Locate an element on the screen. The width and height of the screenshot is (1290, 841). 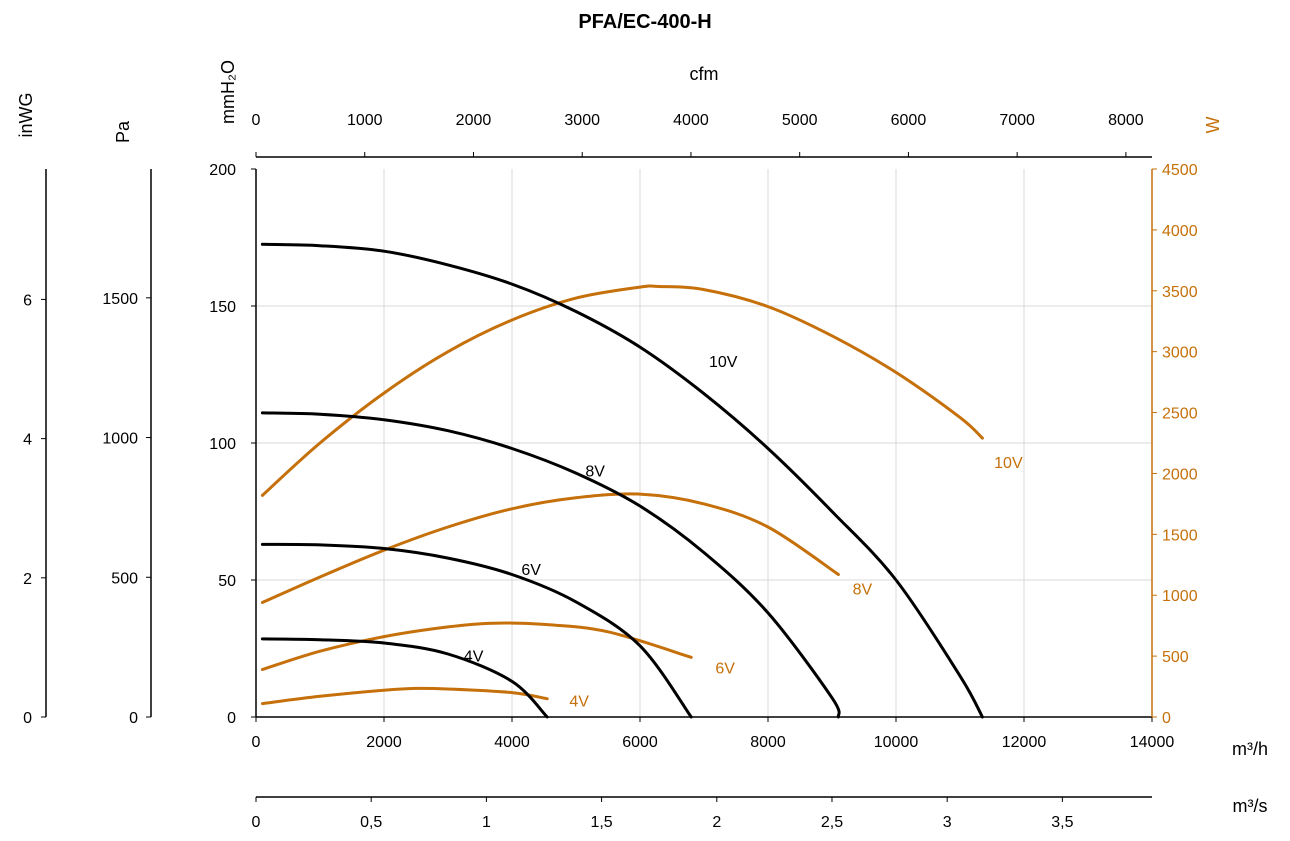
cfm-tick-label: 0 is located at coordinates (256, 120).